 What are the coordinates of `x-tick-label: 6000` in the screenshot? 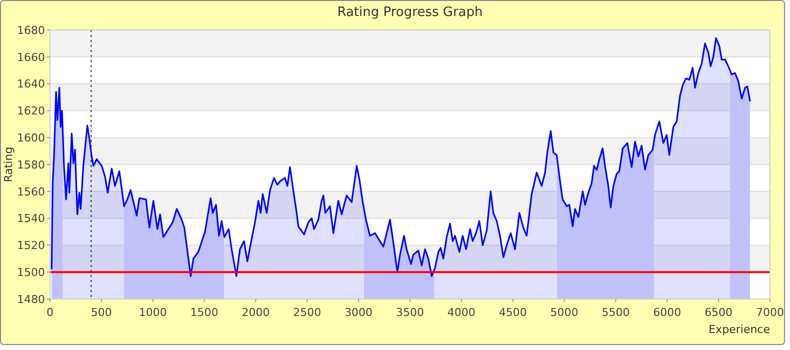 It's located at (667, 312).